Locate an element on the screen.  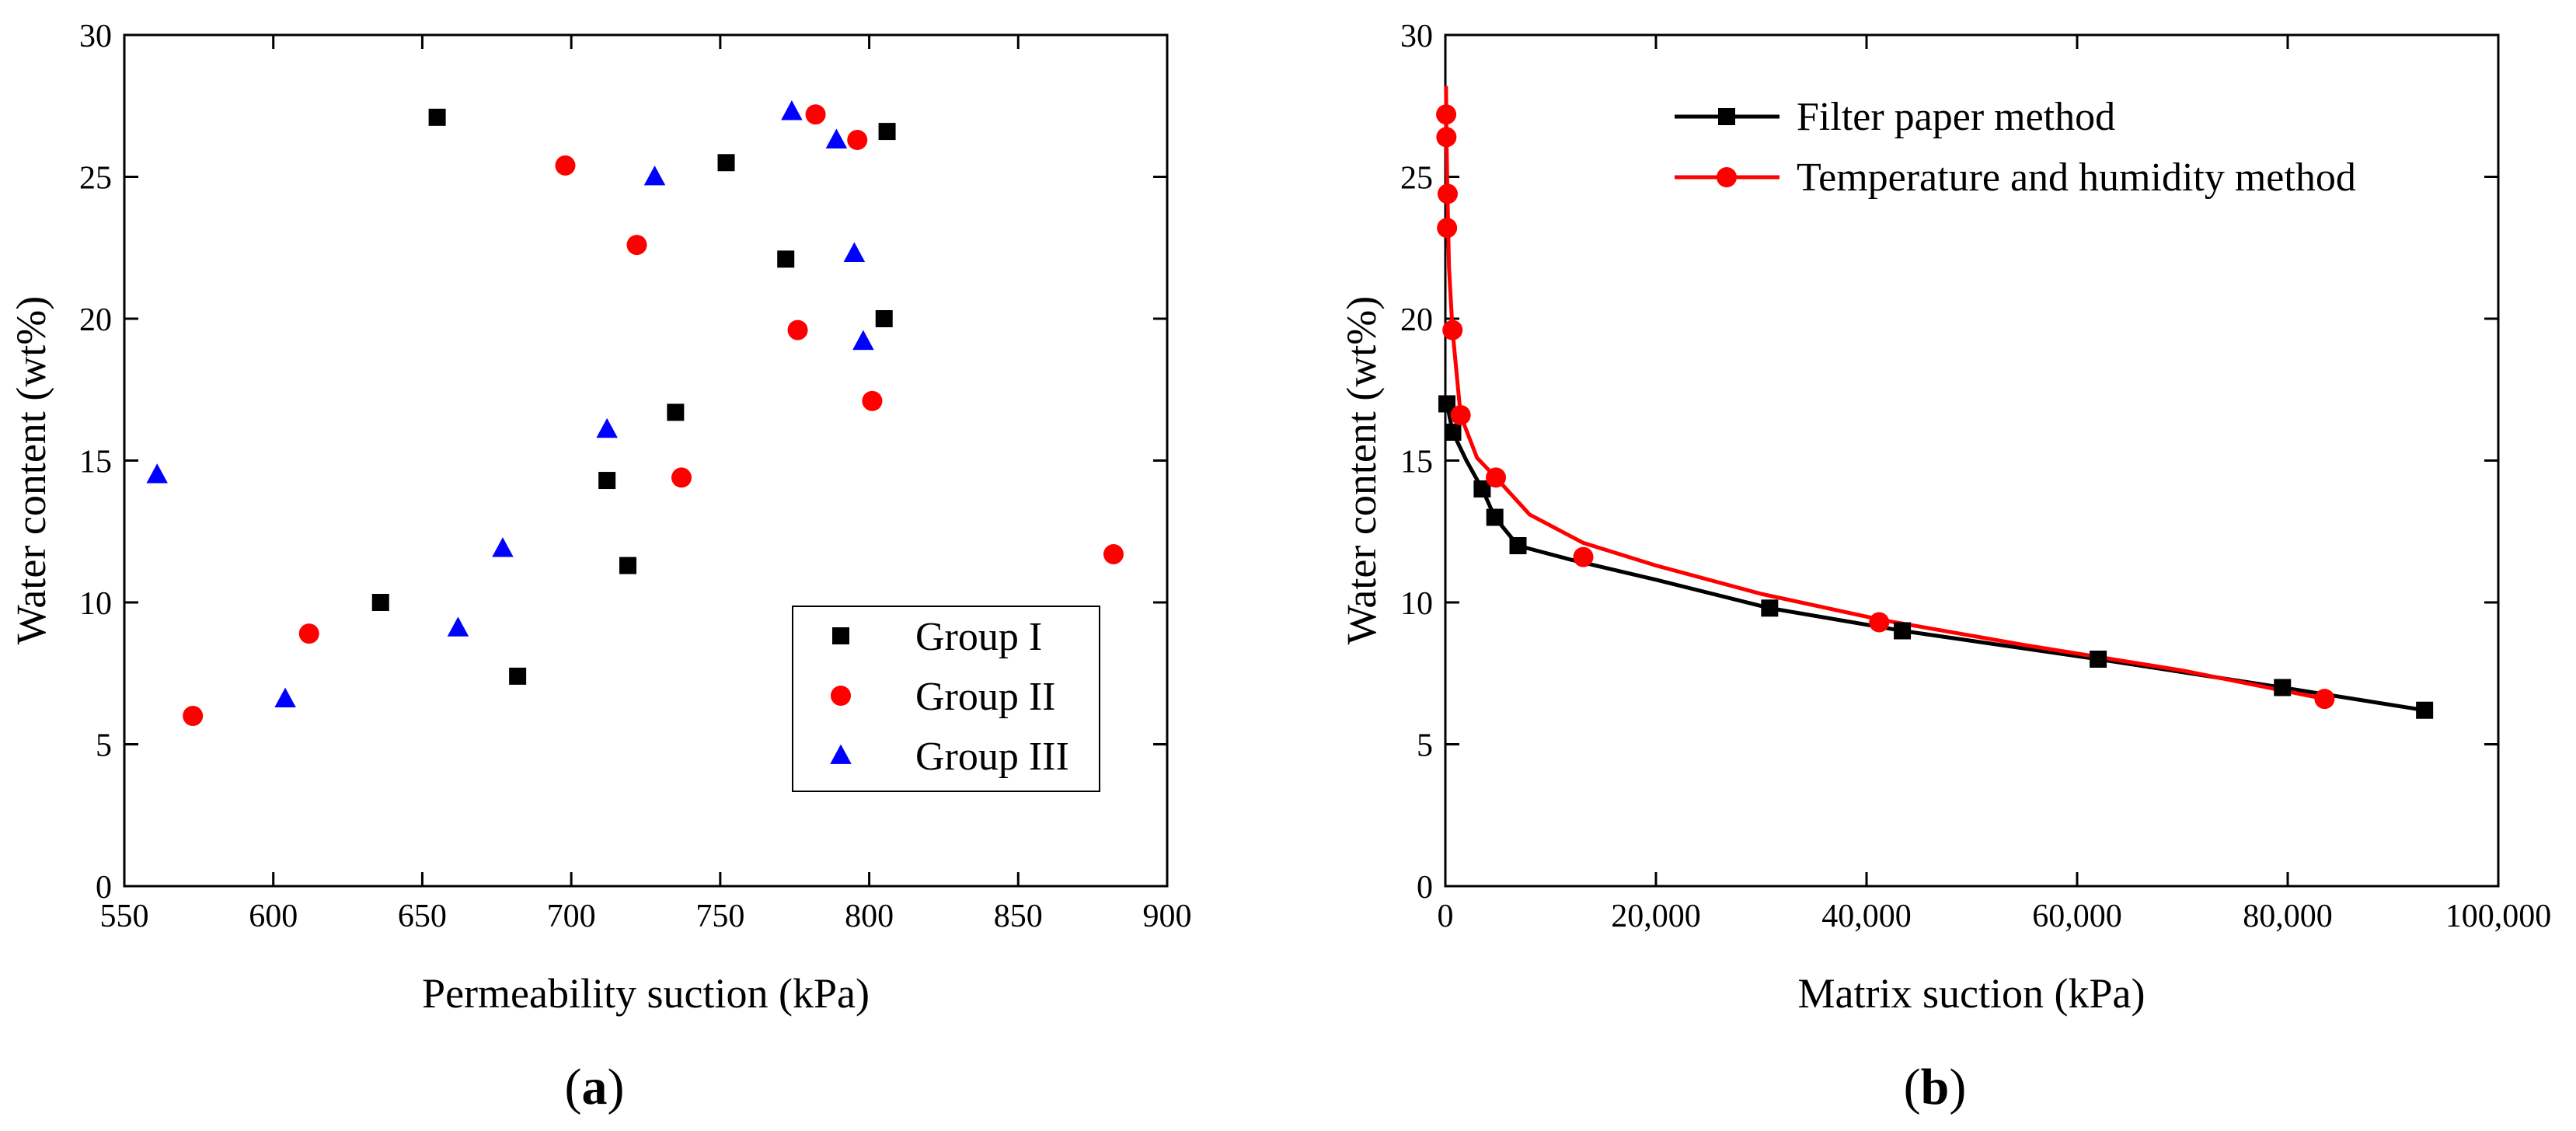
legend-label: Group I is located at coordinates (978, 637).